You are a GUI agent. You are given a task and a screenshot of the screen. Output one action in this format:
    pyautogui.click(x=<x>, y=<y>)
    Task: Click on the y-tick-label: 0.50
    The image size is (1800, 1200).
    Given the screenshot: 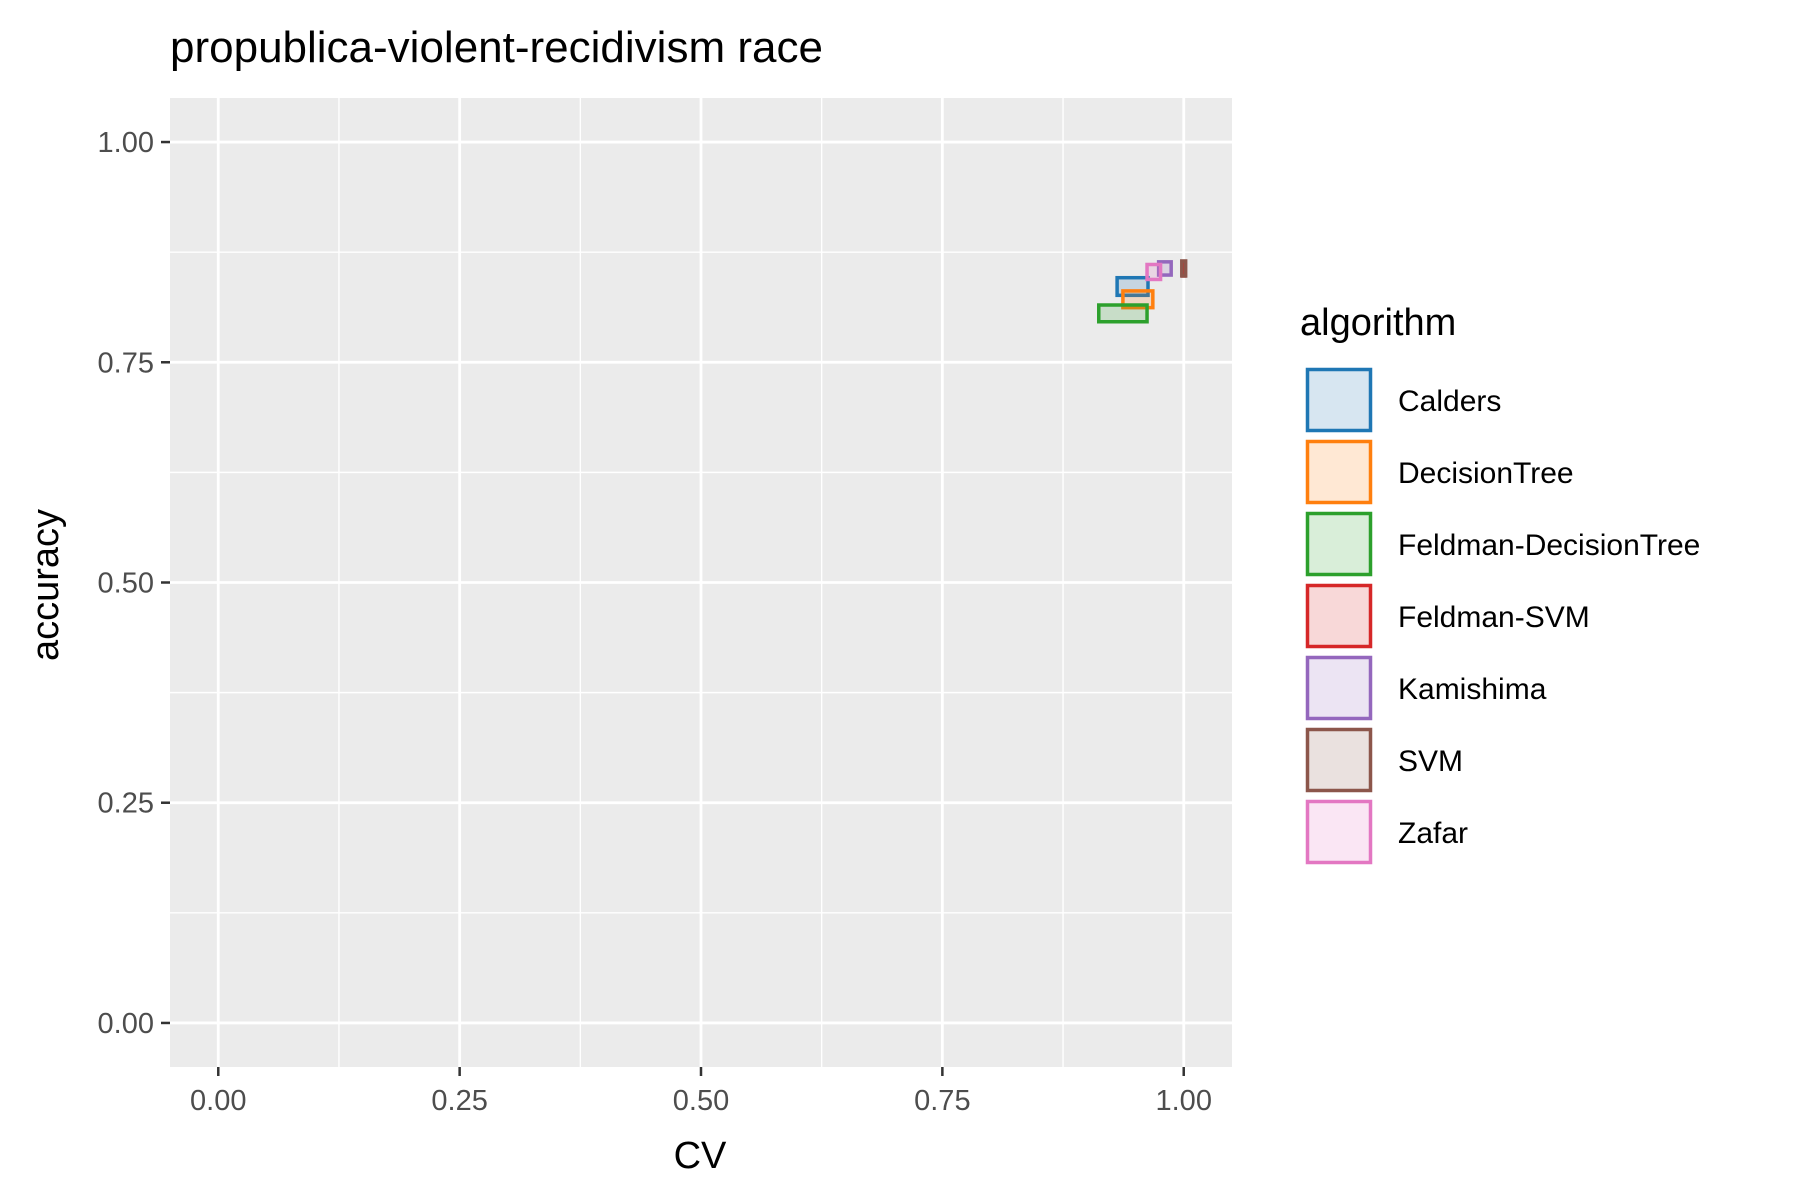 What is the action you would take?
    pyautogui.click(x=126, y=584)
    